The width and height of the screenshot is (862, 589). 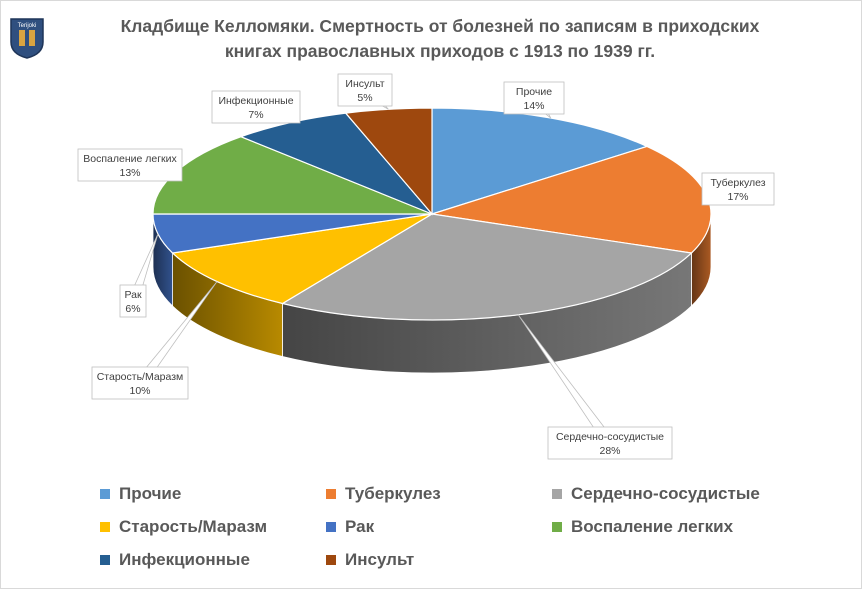 What do you see at coordinates (255, 115) in the screenshot?
I see `data-label-value-6: 7%` at bounding box center [255, 115].